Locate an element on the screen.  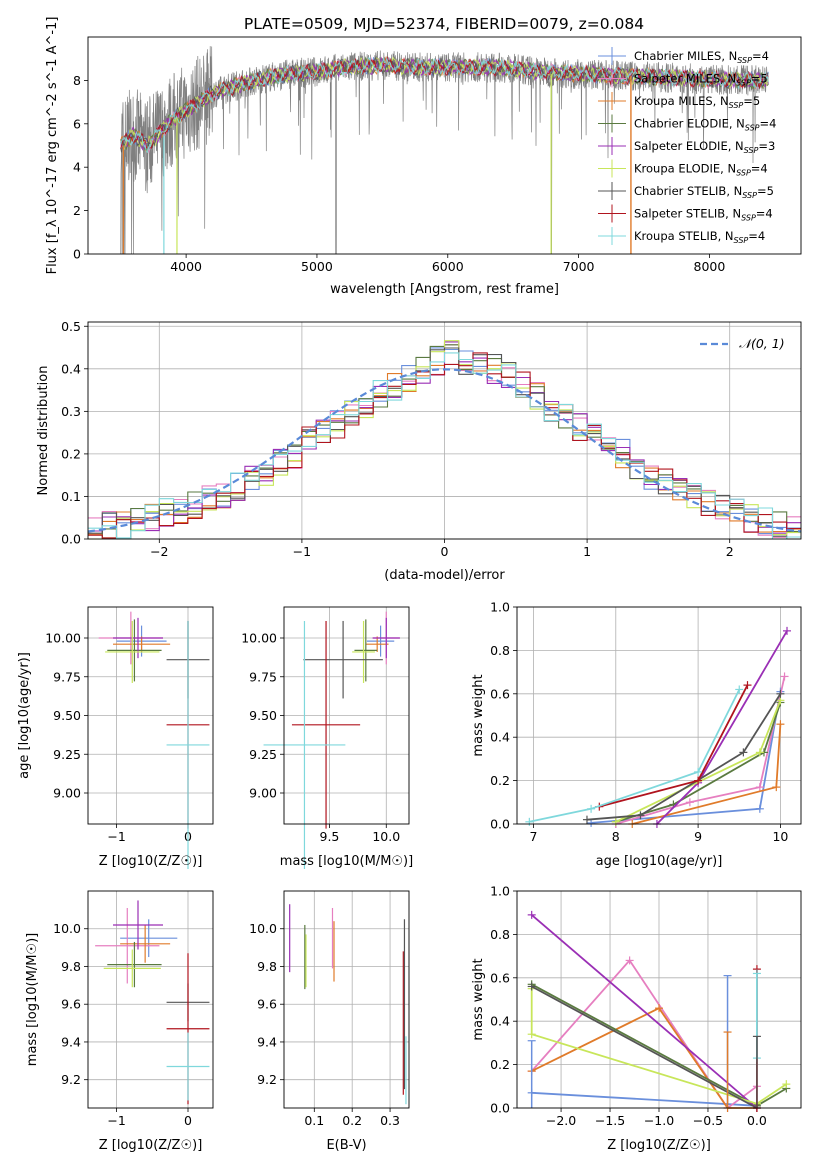
normal-curve-line is located at coordinates (444, 450).